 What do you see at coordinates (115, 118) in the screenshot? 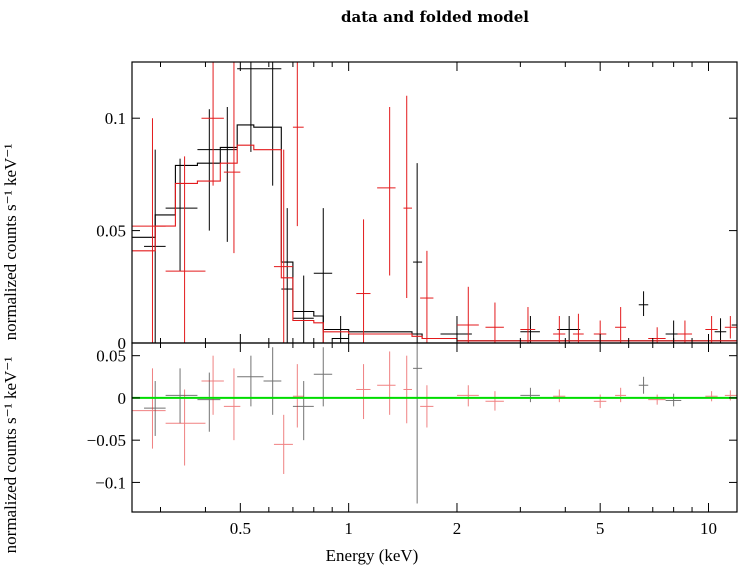
I see `y-tick-label: 0.1` at bounding box center [115, 118].